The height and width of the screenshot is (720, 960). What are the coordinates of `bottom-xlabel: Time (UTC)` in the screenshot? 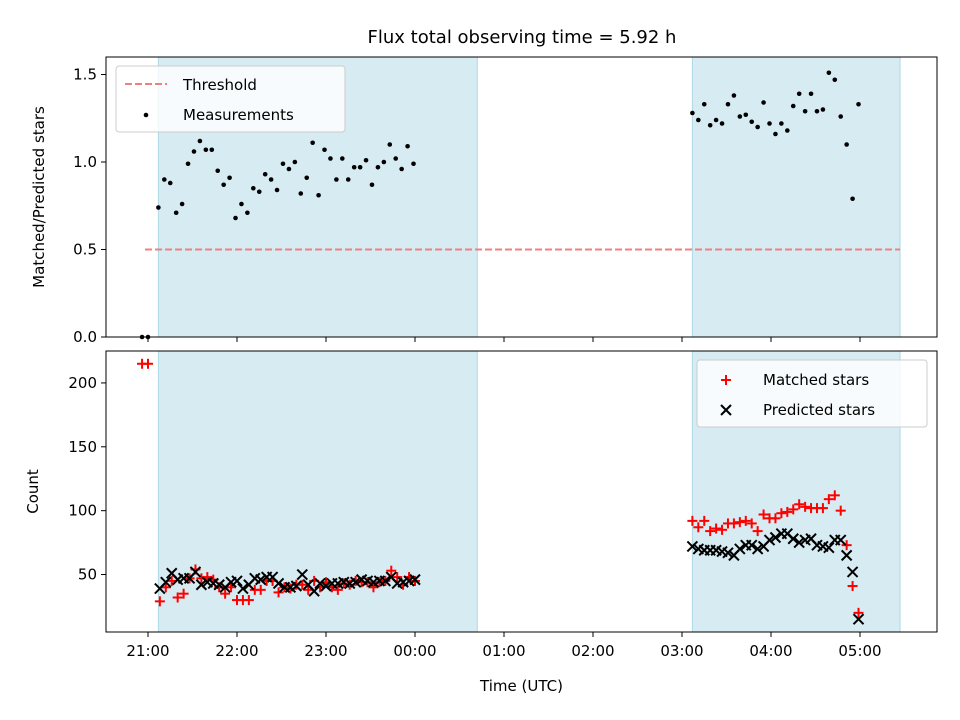 It's located at (521, 686).